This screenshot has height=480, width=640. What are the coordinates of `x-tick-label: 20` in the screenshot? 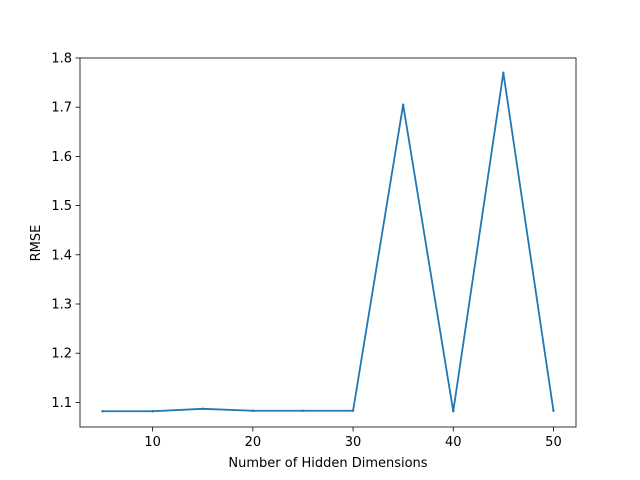 It's located at (253, 442).